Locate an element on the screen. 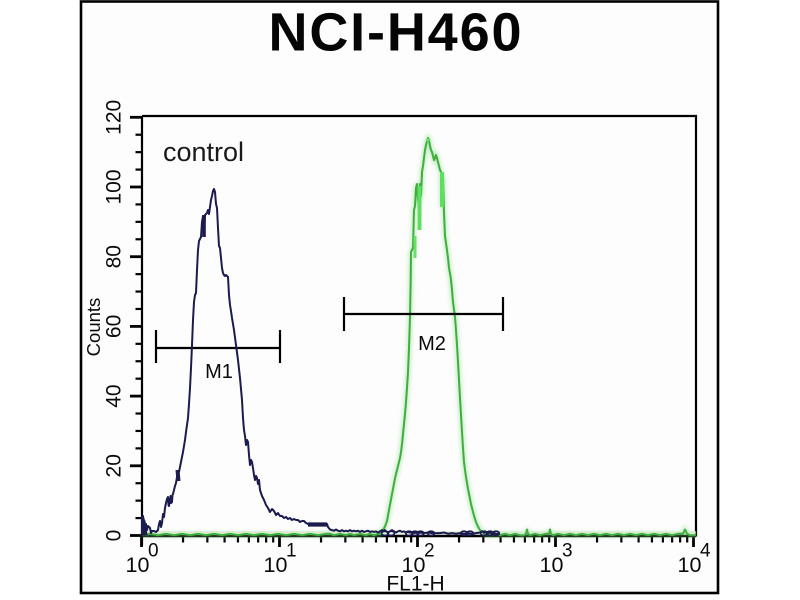 The height and width of the screenshot is (600, 800). svg-text: 80 is located at coordinates (114, 256).